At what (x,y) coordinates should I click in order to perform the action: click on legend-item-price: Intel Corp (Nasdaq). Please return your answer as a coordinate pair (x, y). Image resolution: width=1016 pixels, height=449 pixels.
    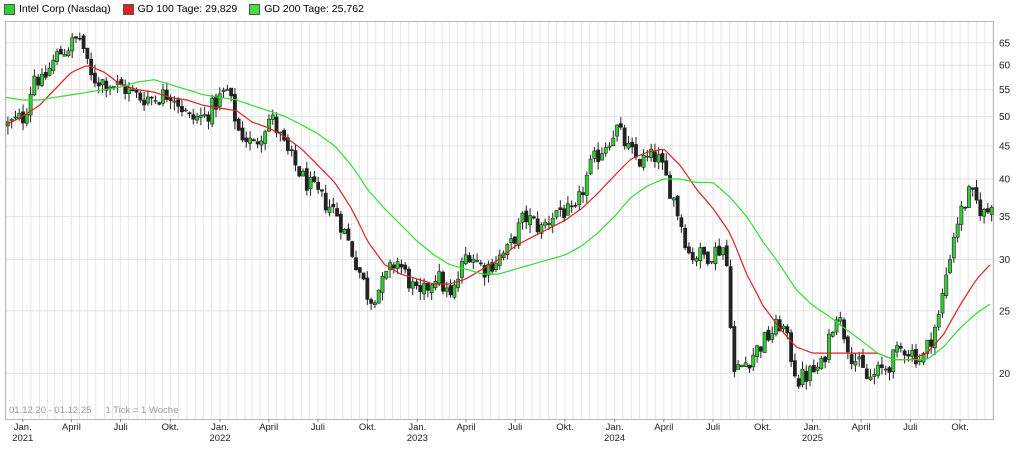
    Looking at the image, I should click on (57, 9).